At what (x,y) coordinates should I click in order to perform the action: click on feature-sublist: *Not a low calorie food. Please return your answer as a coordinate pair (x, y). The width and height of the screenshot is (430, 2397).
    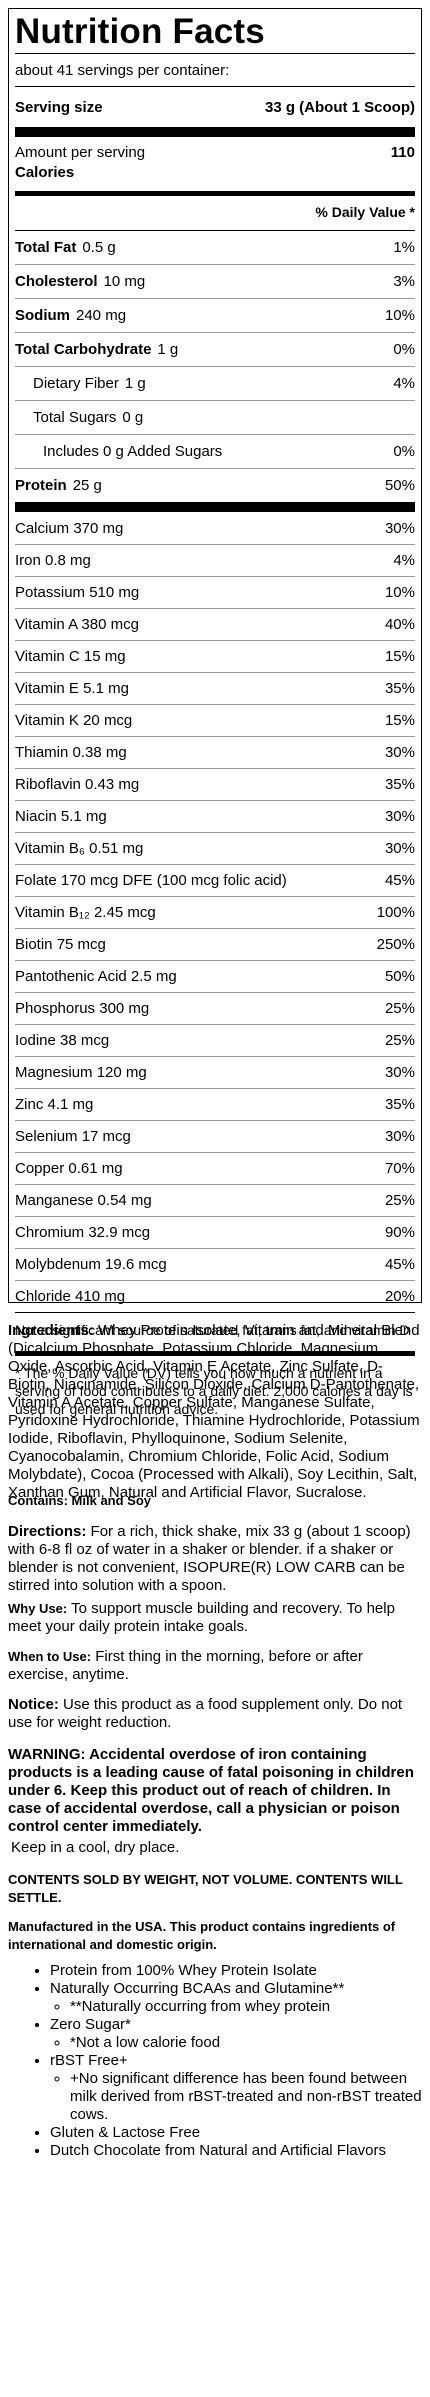
    Looking at the image, I should click on (236, 2043).